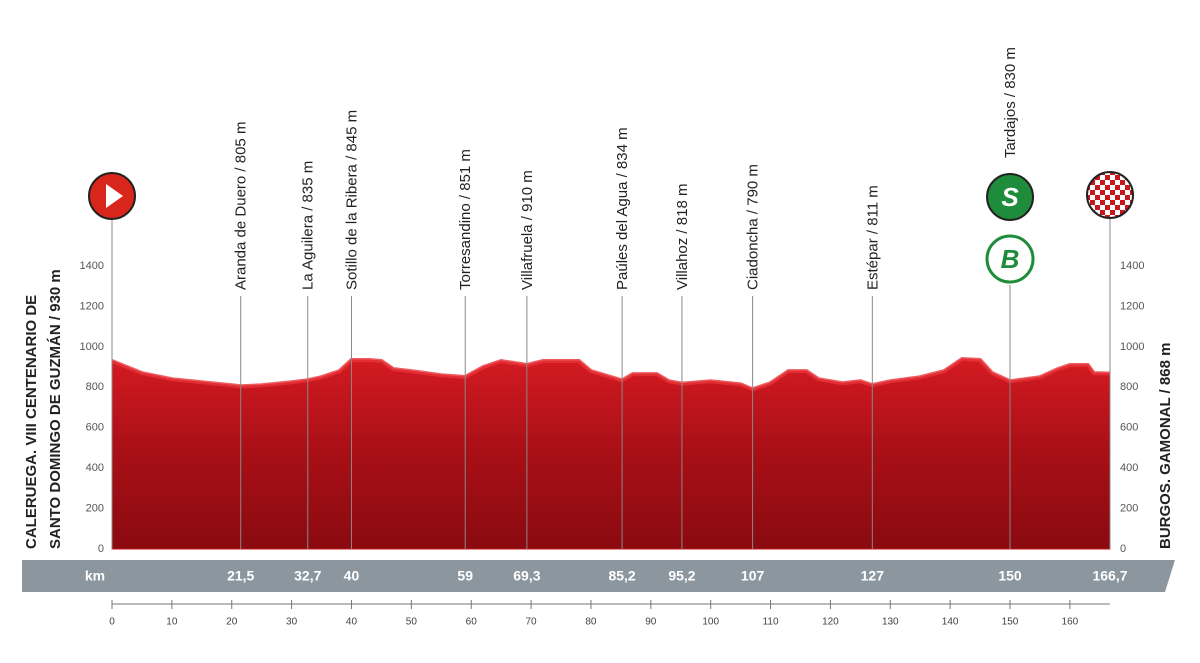 The width and height of the screenshot is (1200, 663). Describe the element at coordinates (1129, 468) in the screenshot. I see `y-tick-label-right: 400` at that location.